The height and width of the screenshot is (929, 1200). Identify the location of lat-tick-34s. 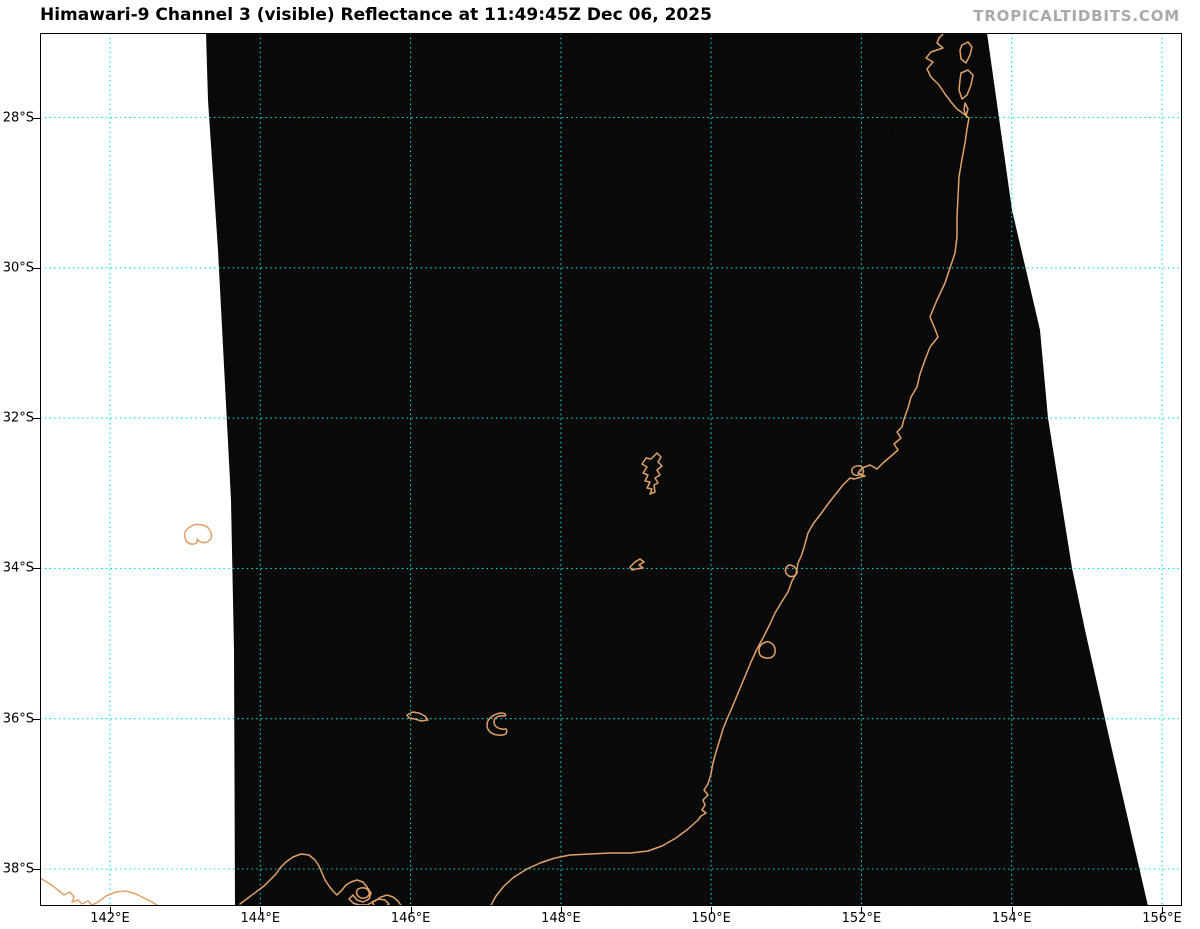
(36, 569).